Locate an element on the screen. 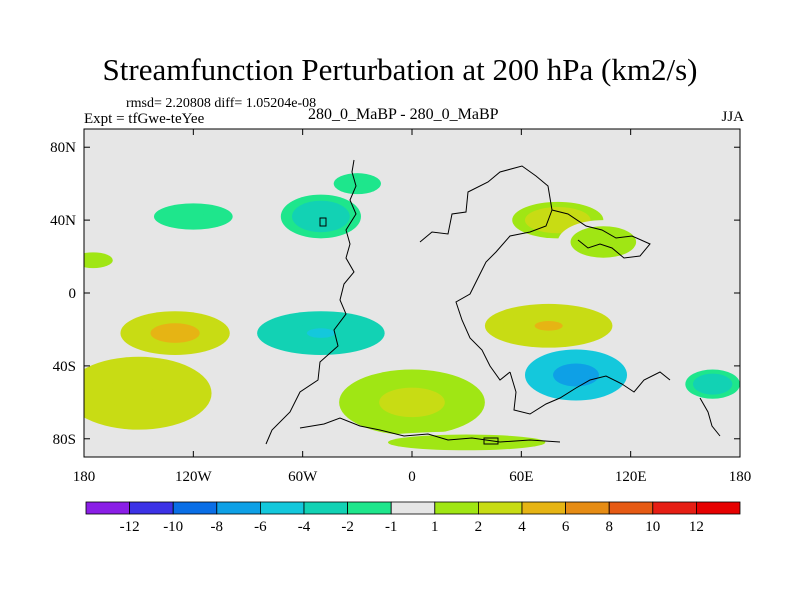 The image size is (800, 600). y-tick-label-1: 40N is located at coordinates (63, 221).